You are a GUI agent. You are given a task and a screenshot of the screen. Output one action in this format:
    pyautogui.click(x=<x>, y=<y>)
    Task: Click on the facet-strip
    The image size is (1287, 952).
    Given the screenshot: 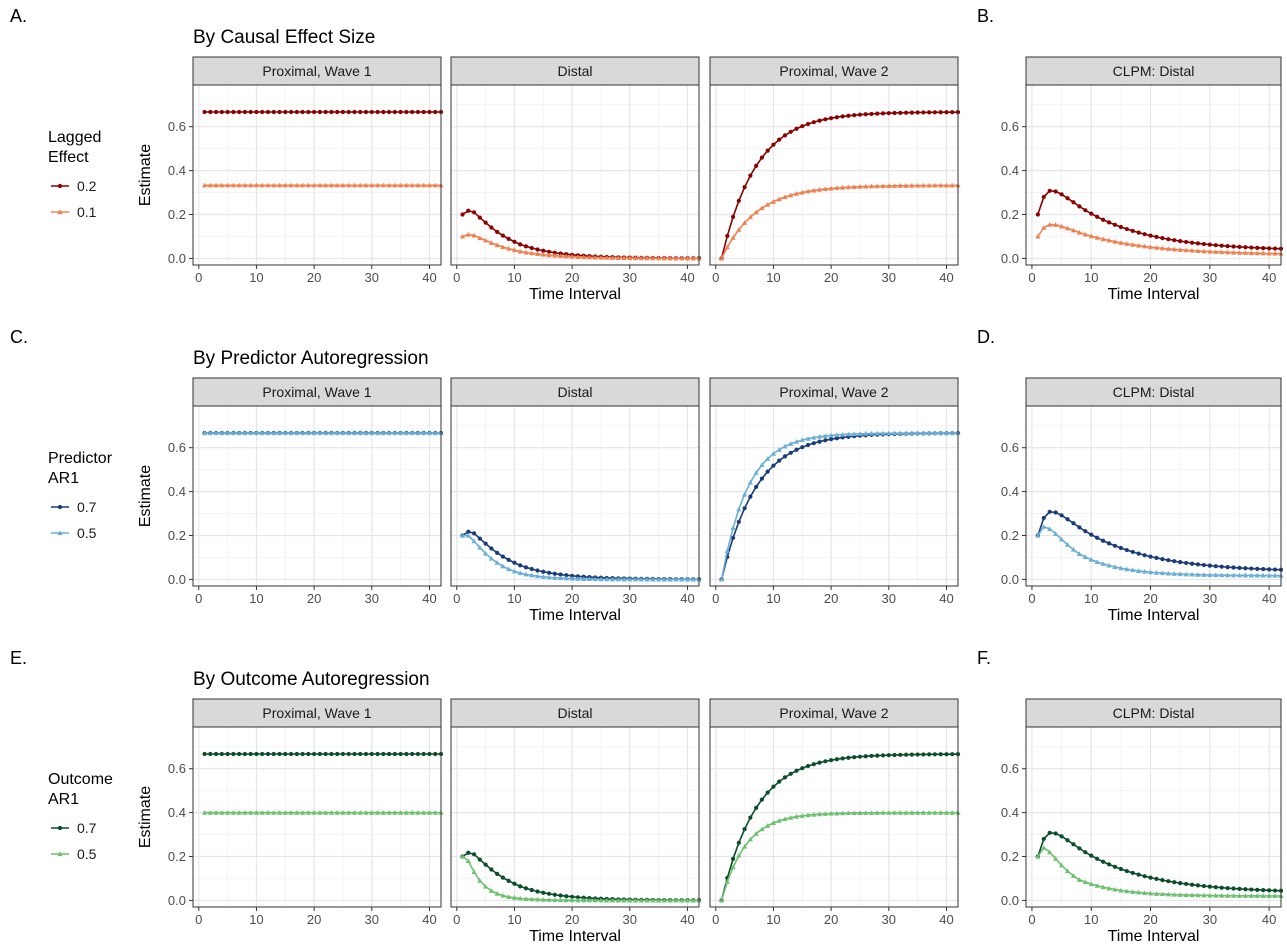 What is the action you would take?
    pyautogui.click(x=575, y=392)
    